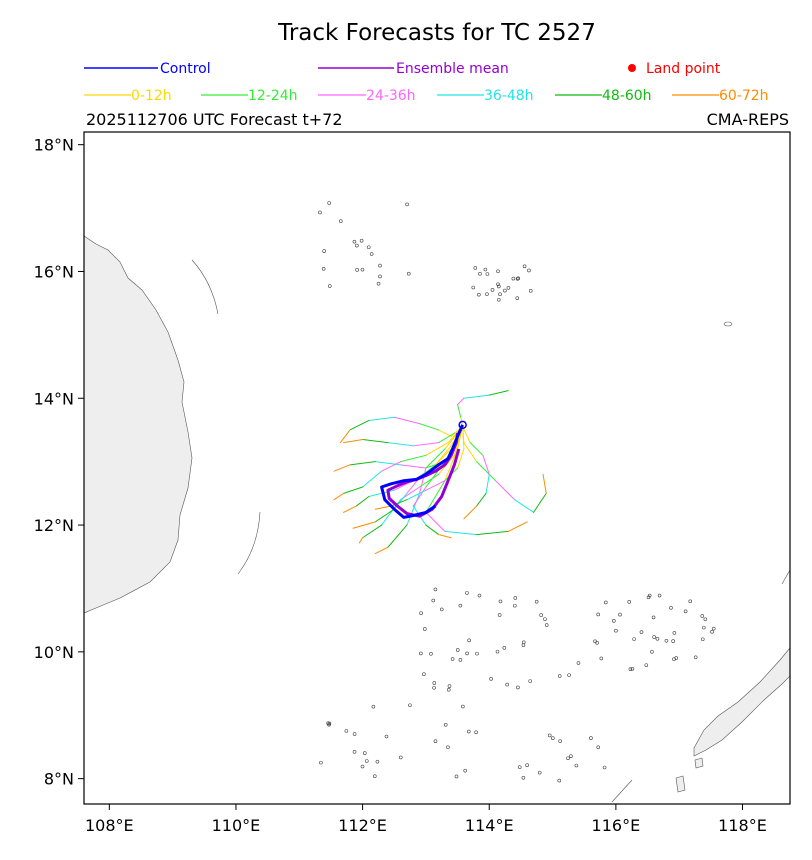 Image resolution: width=812 pixels, height=860 pixels. Describe the element at coordinates (489, 825) in the screenshot. I see `x-tick-label: 114°E` at that location.